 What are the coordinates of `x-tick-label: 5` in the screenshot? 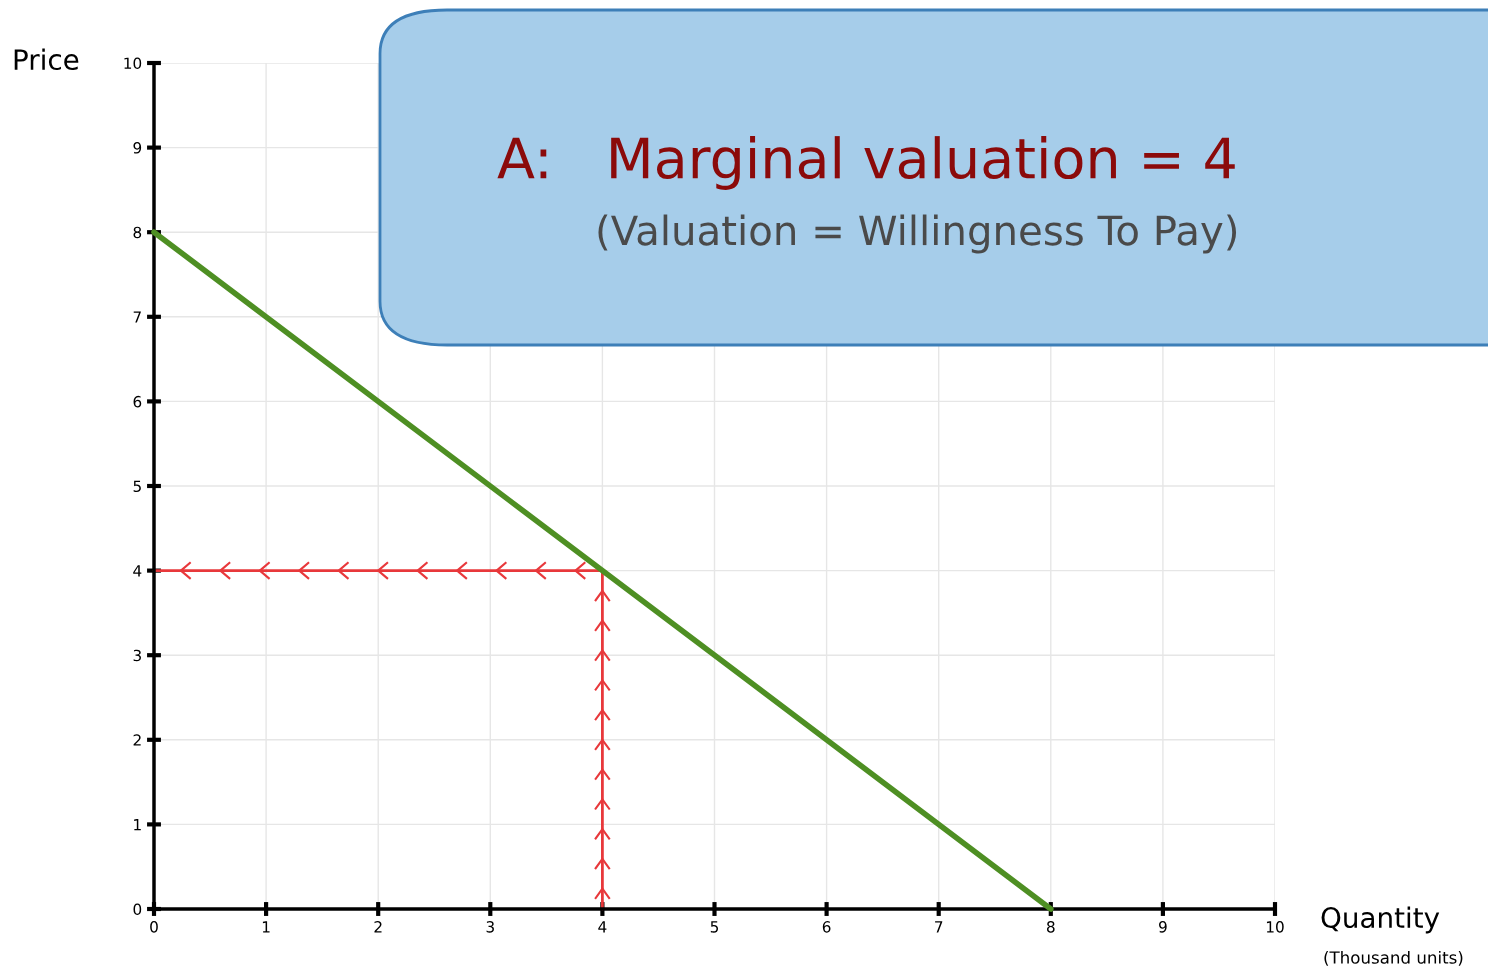 It's located at (714, 927).